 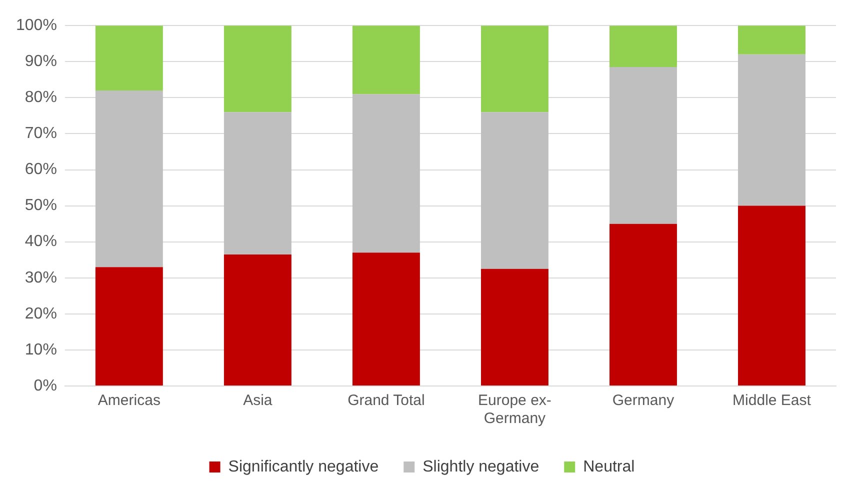 I want to click on y-tick-label: 100%, so click(x=36, y=25).